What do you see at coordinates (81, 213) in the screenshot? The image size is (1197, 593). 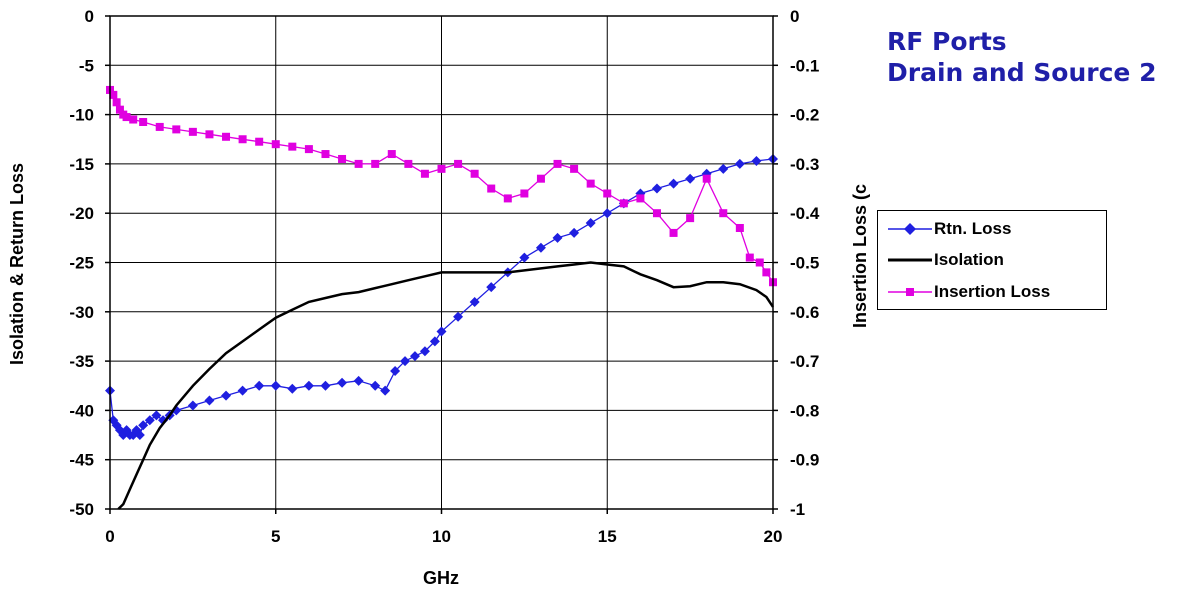 I see `y-tick-label: -20` at bounding box center [81, 213].